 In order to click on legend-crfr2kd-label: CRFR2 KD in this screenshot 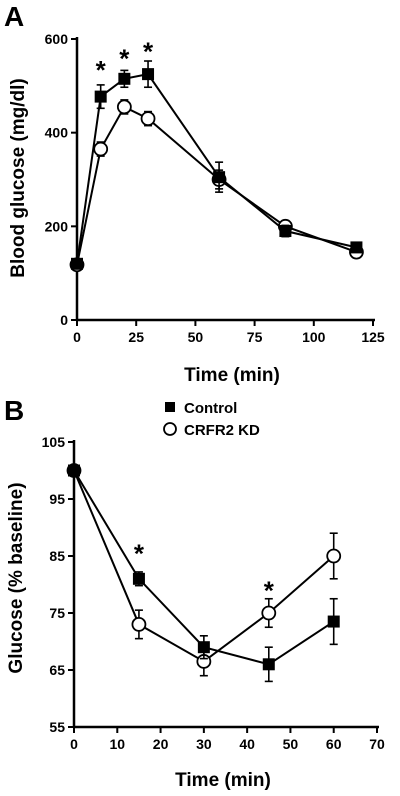, I will do `click(222, 430)`.